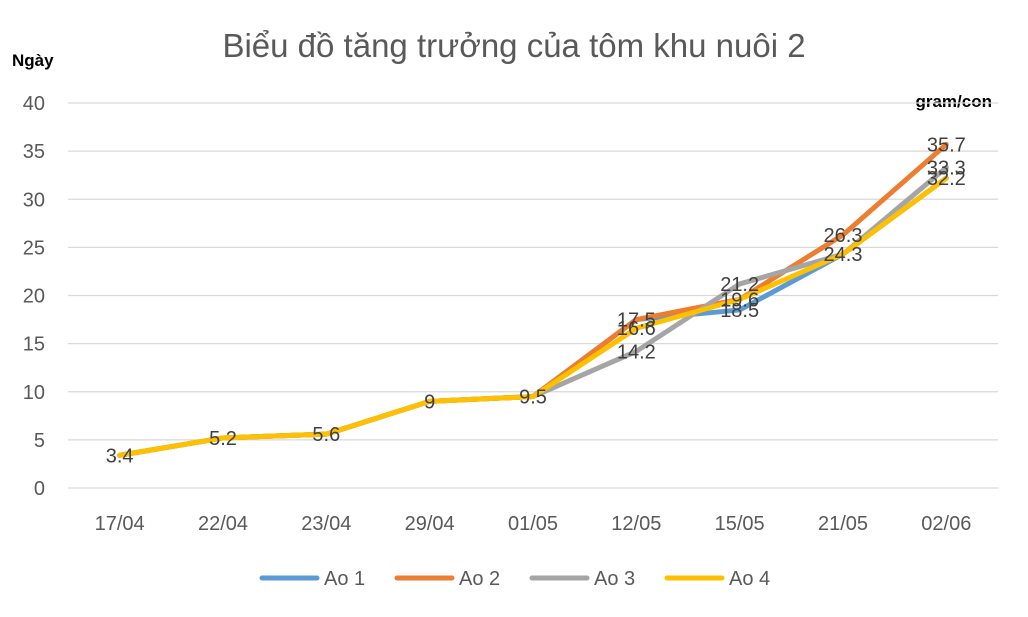  Describe the element at coordinates (514, 579) in the screenshot. I see `legend: Ao 1 Ao 2 Ao 3 Ao 4` at that location.